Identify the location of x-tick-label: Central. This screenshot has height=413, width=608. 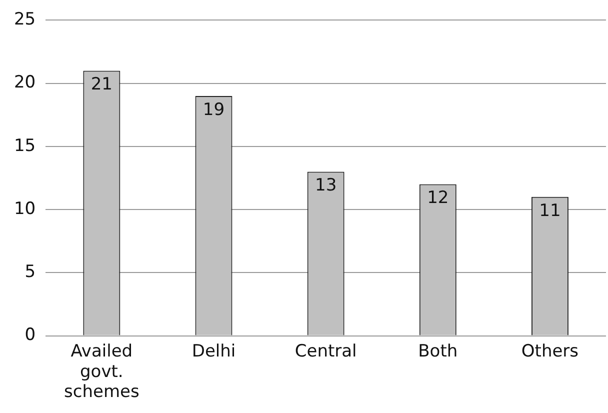
(325, 351).